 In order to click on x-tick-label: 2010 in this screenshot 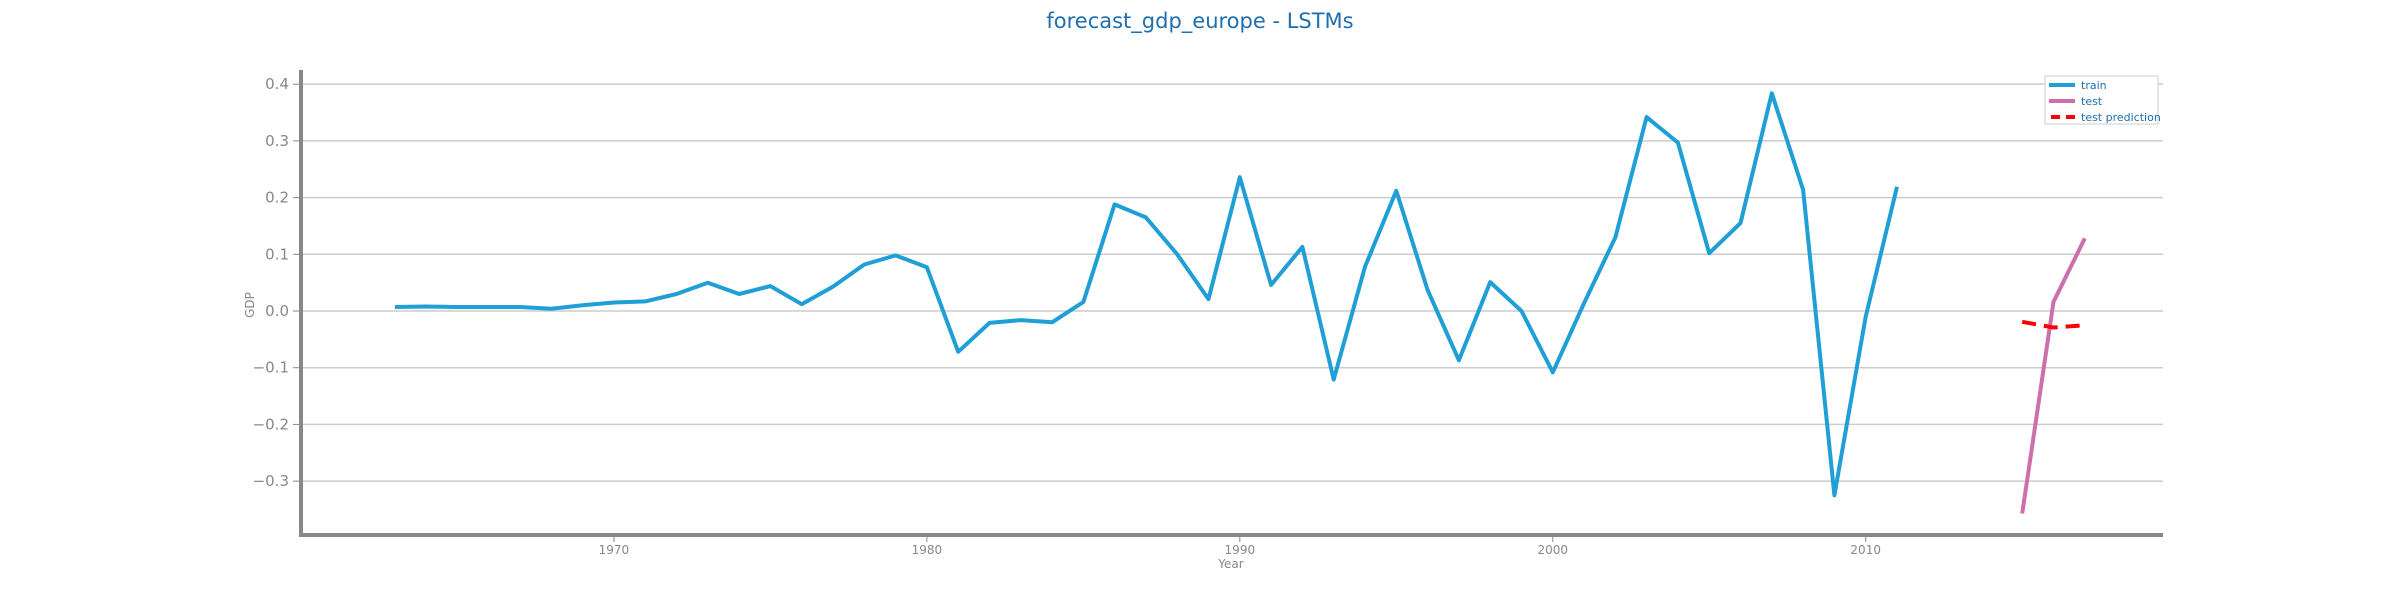, I will do `click(1865, 550)`.